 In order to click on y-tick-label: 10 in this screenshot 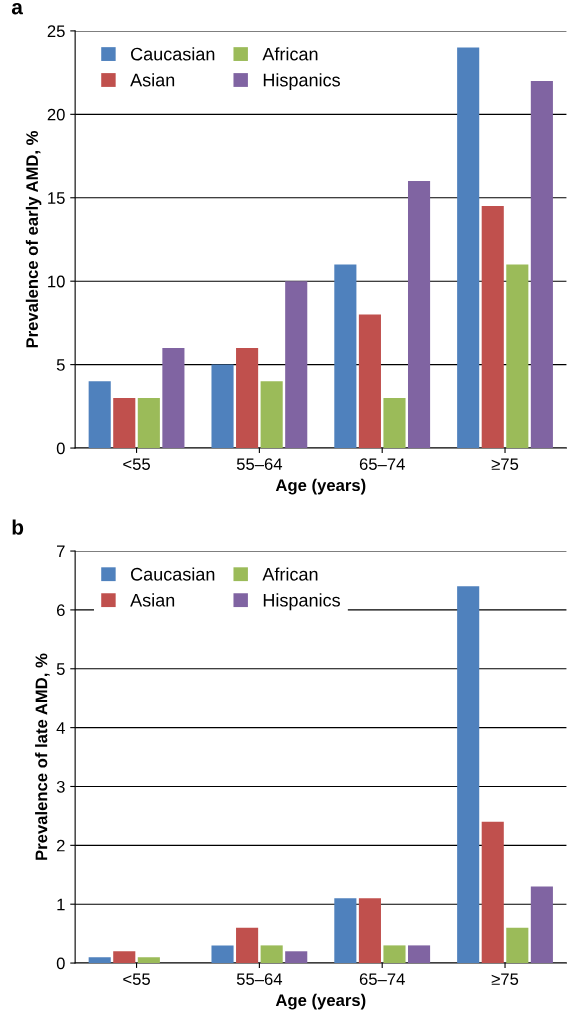, I will do `click(56, 281)`.